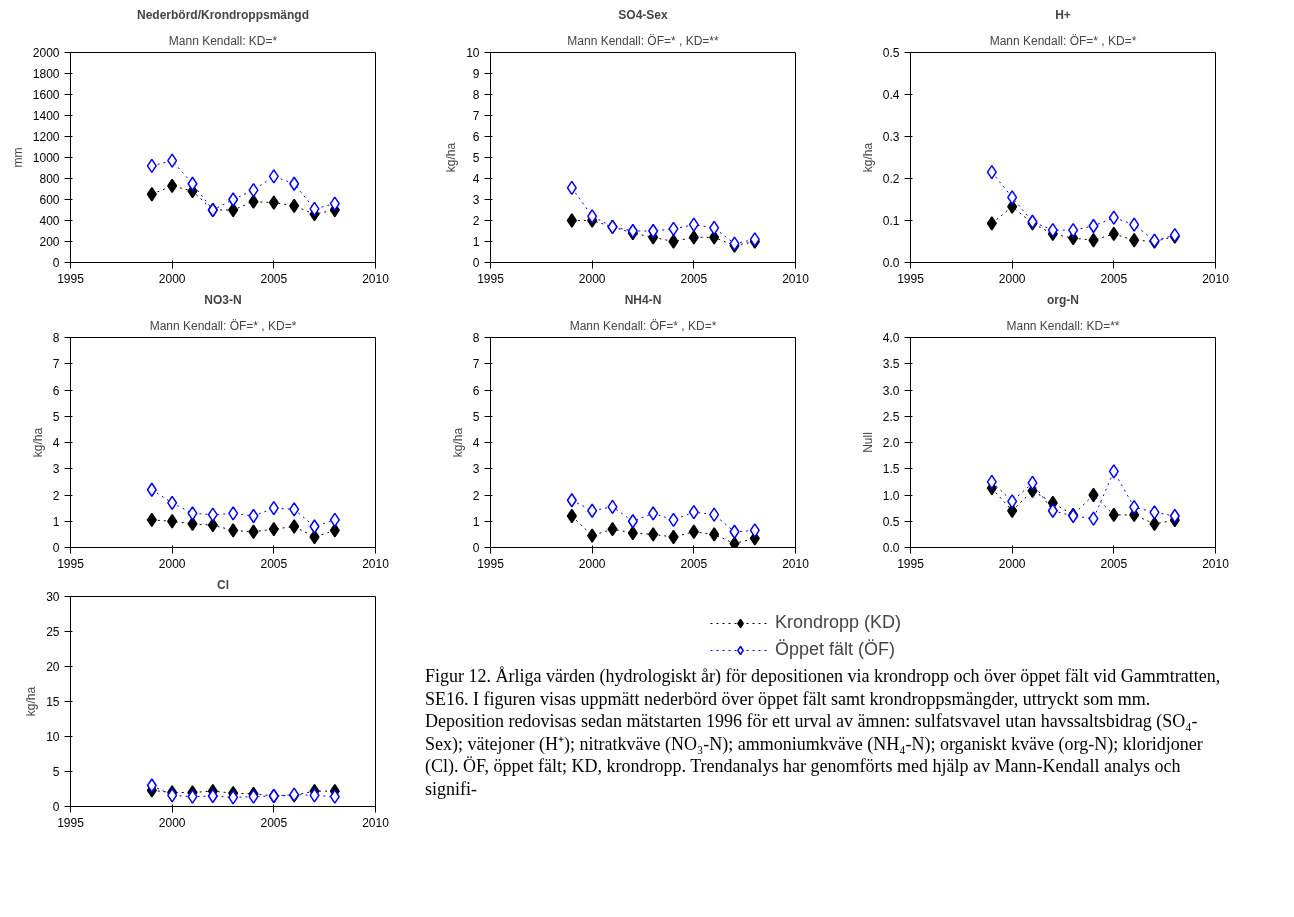 The image size is (1294, 917). Describe the element at coordinates (823, 732) in the screenshot. I see `text: Figur 12. Årliga värden (hydrologiskt år) för depositionen via krondropp och över öppet fält vid Gammtratten, SE16. I figuren visas uppmätt nederbörd över öppet fält samt krondroppsmängder, uttryckt som mm. Deposition redovisas sedan mätstarten 1996 för ett urval av ämnen: sulfatsvavel utan havssaltsbidrag (SO₄-Sex); vätejoner (H⁺); nitratkväve (NO₃-N); ammoniumkväve (NH₄-N); organiskt kväve (org-N); kloridjoner (Cl). ÖF, öppet fält; KD, krondropp. Trendanalys har genomförts med hjälp av Mann-Kendall analys och signifi-` at that location.